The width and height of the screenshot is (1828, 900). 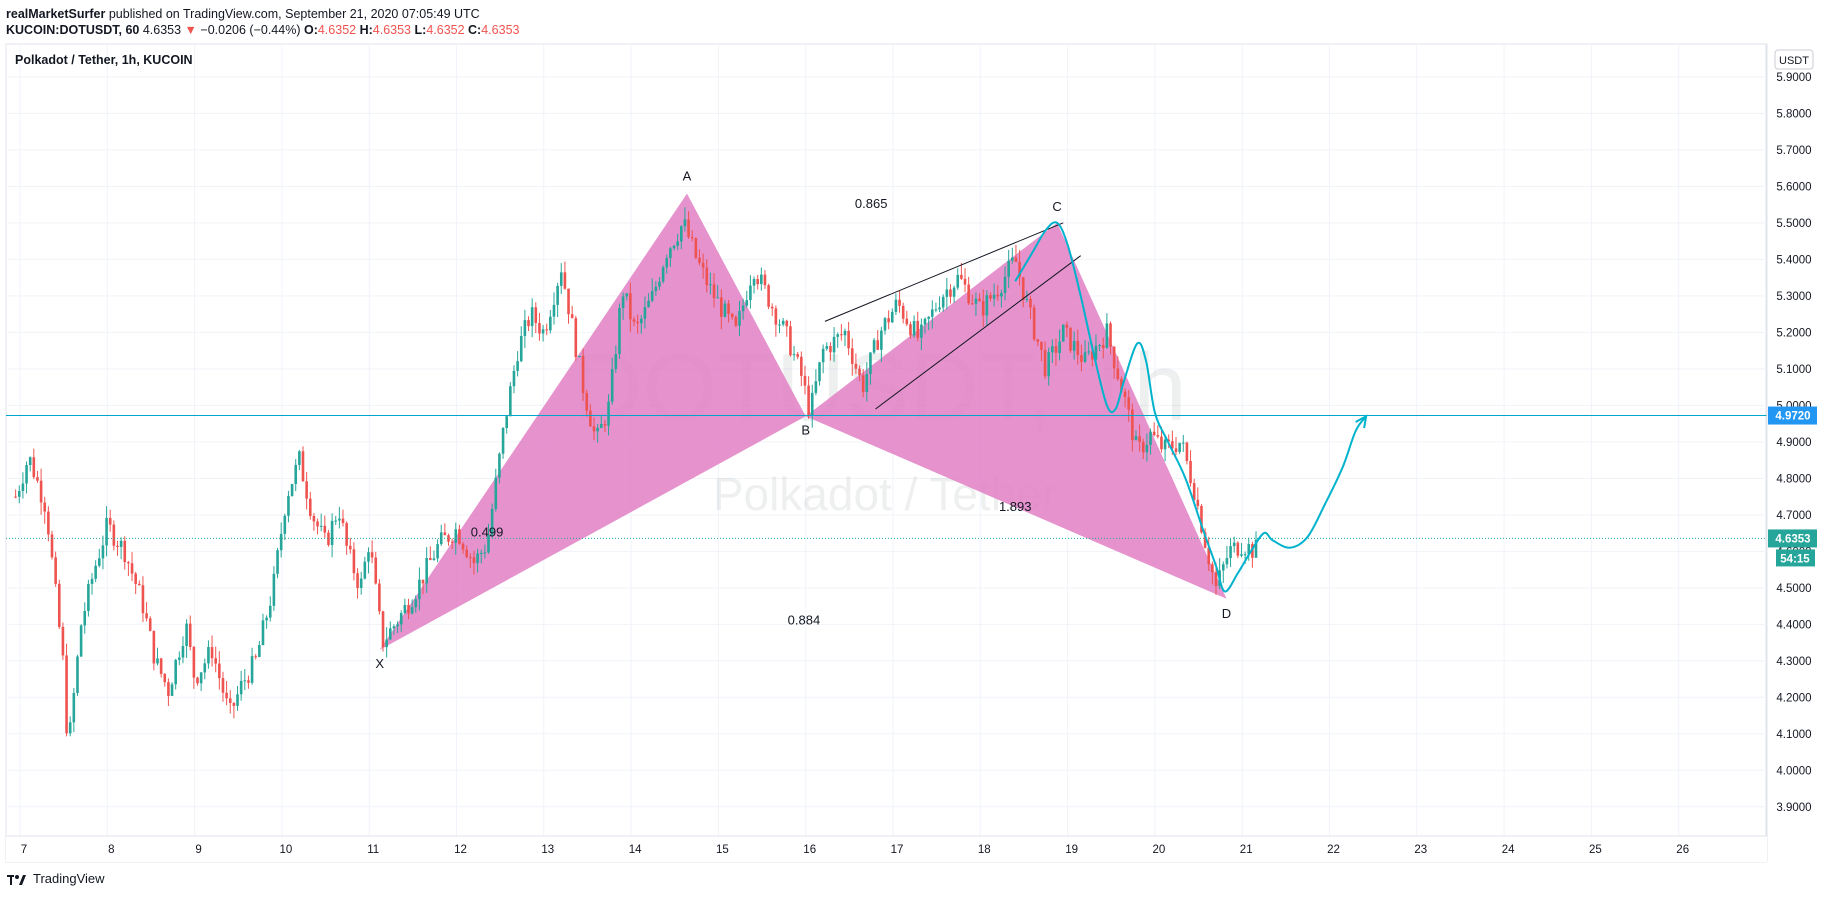 I want to click on projection-path, so click(x=1190, y=407).